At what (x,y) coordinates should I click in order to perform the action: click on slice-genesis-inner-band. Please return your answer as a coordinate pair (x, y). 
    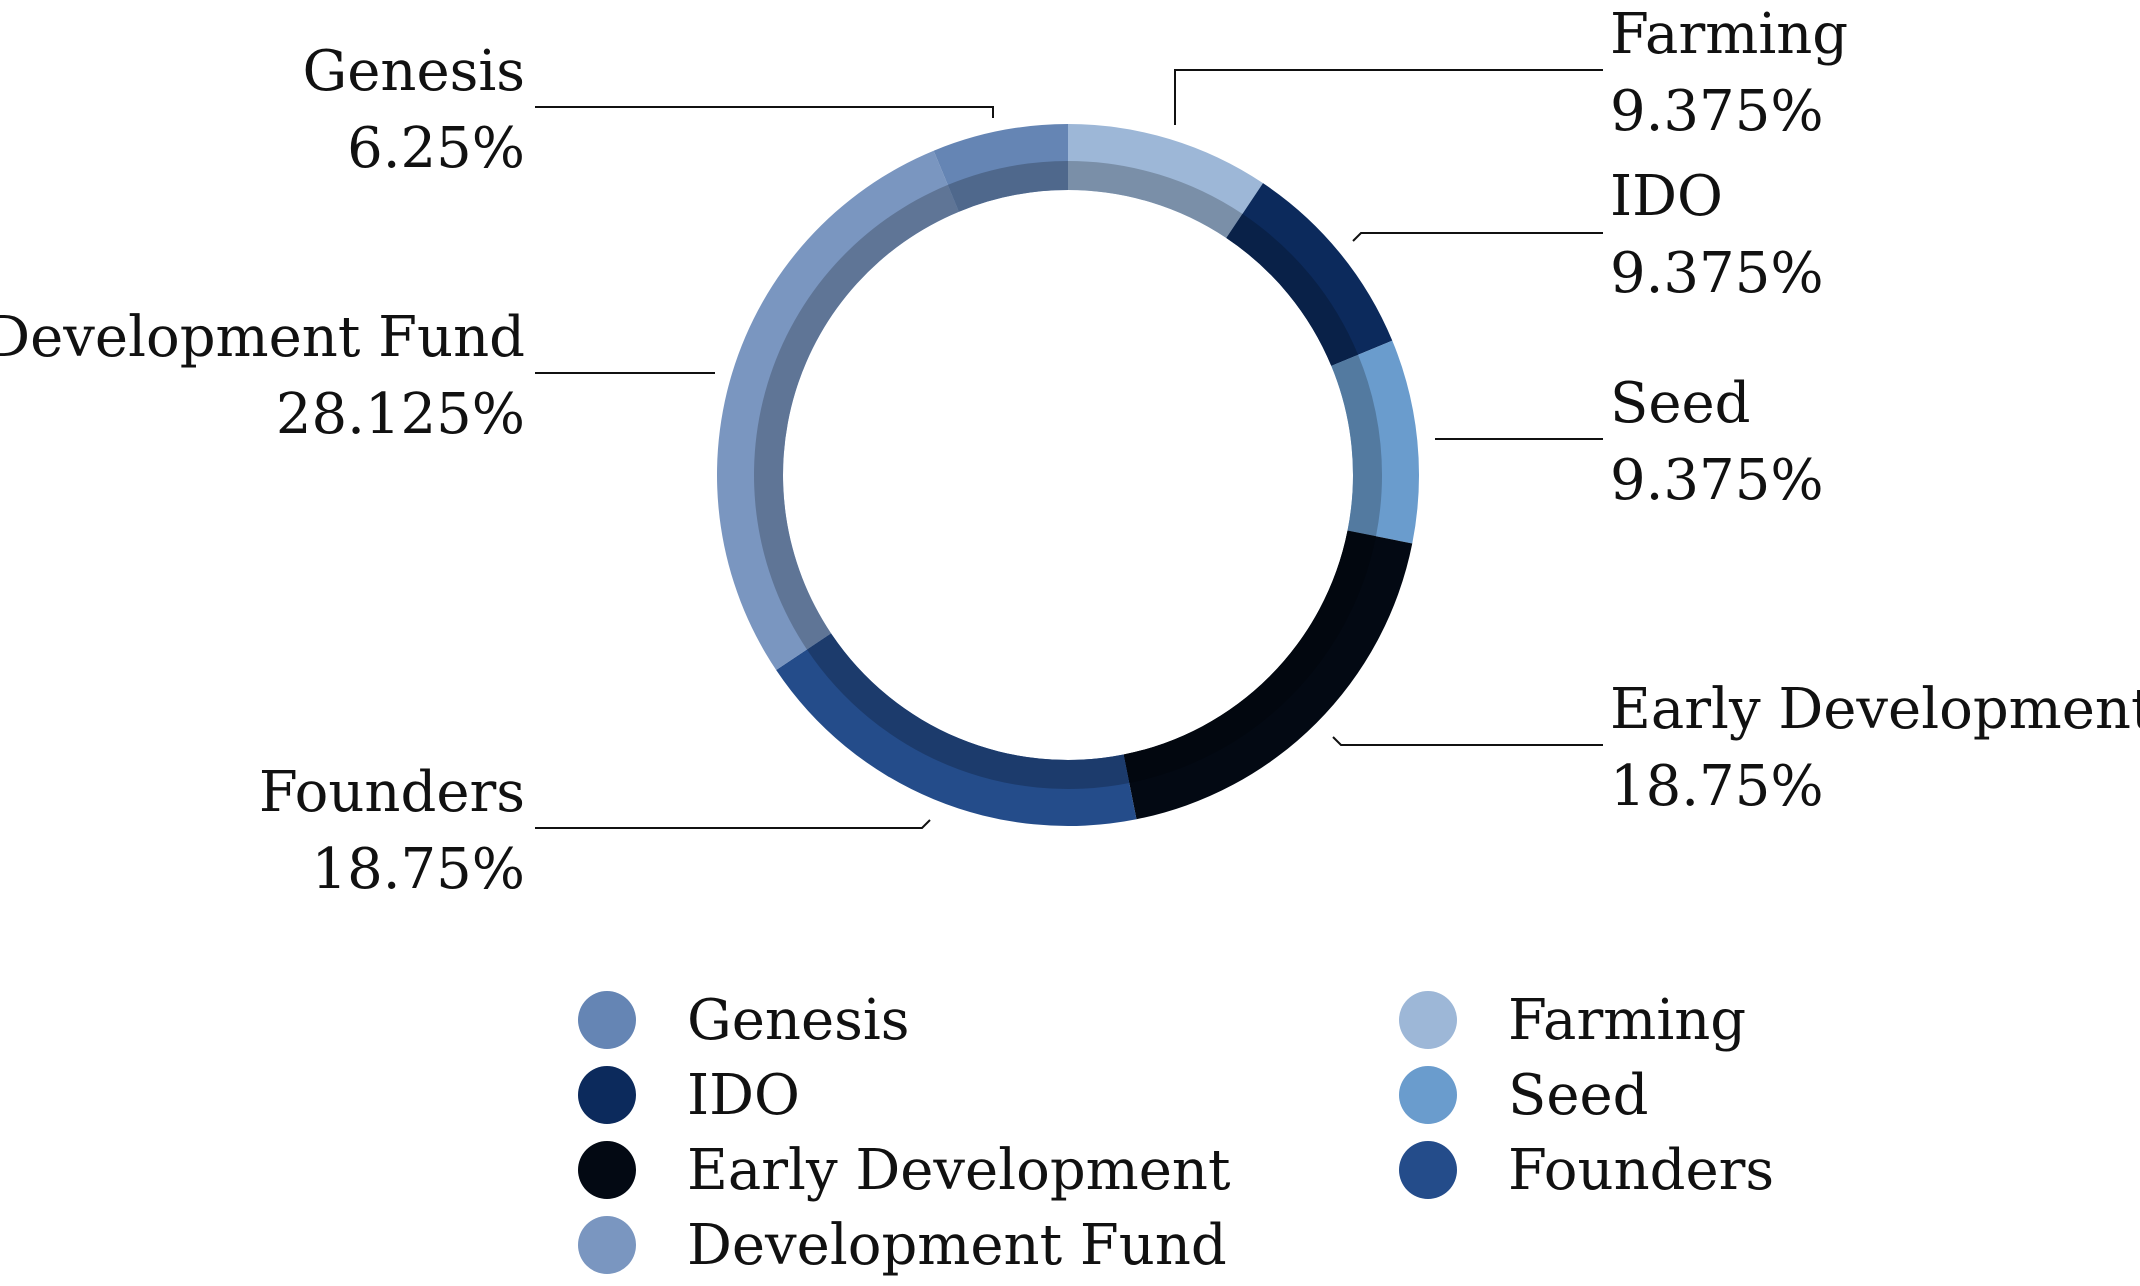
    Looking at the image, I should click on (1007, 186).